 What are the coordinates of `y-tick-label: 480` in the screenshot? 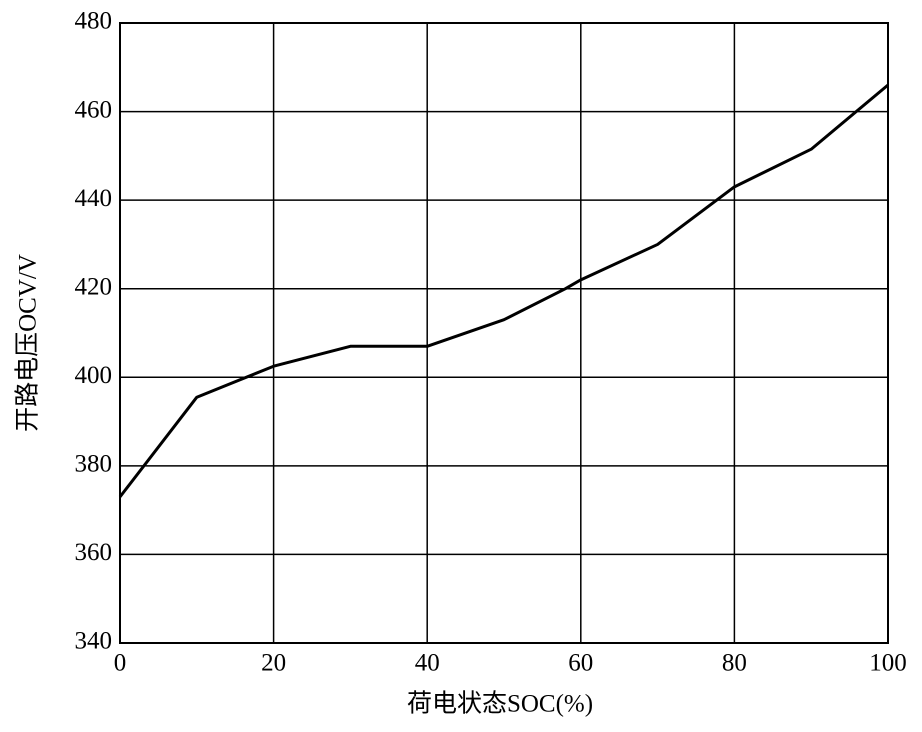 It's located at (94, 21).